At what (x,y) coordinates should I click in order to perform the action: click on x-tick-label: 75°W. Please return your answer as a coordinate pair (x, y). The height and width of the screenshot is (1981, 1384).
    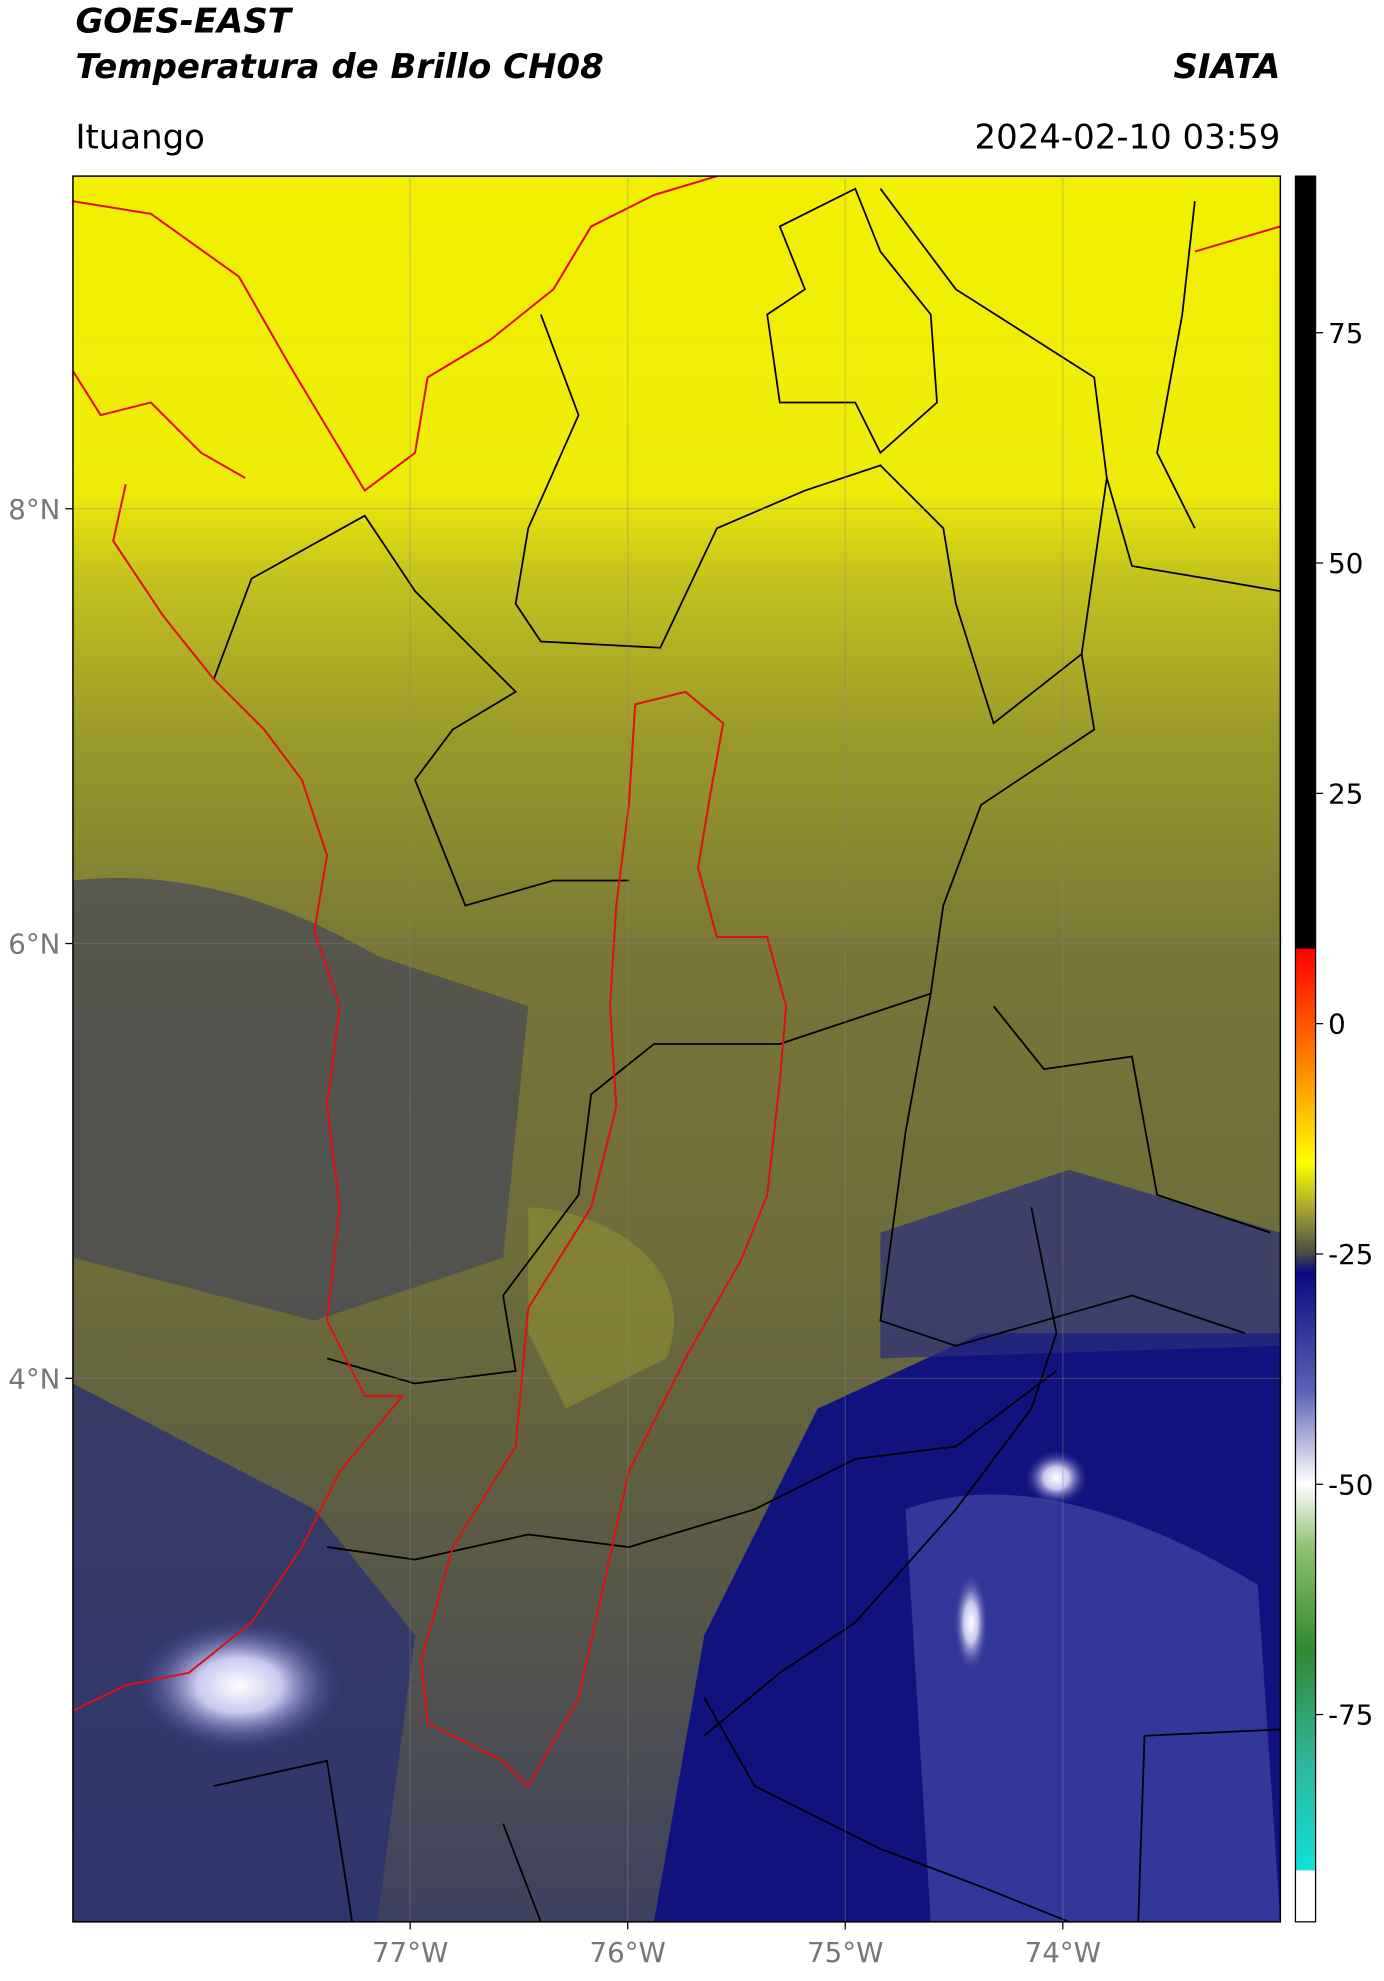
    Looking at the image, I should click on (845, 1952).